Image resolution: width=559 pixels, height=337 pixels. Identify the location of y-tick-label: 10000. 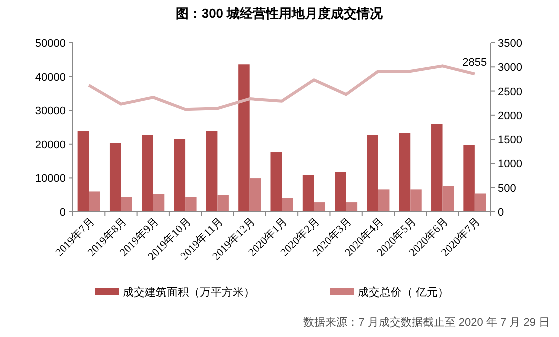
(50, 179).